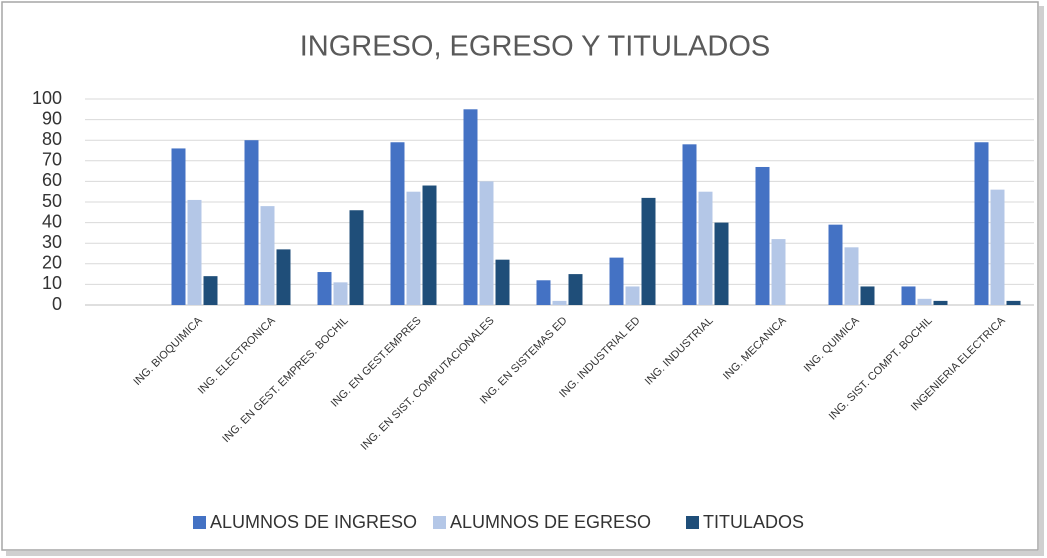 Image resolution: width=1047 pixels, height=558 pixels. I want to click on legend-label: TITULADOS, so click(753, 522).